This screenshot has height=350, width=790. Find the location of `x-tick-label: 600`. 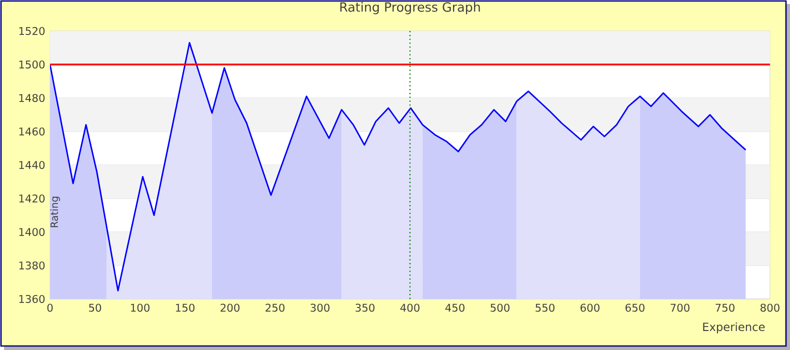

x-tick-label: 600 is located at coordinates (590, 308).